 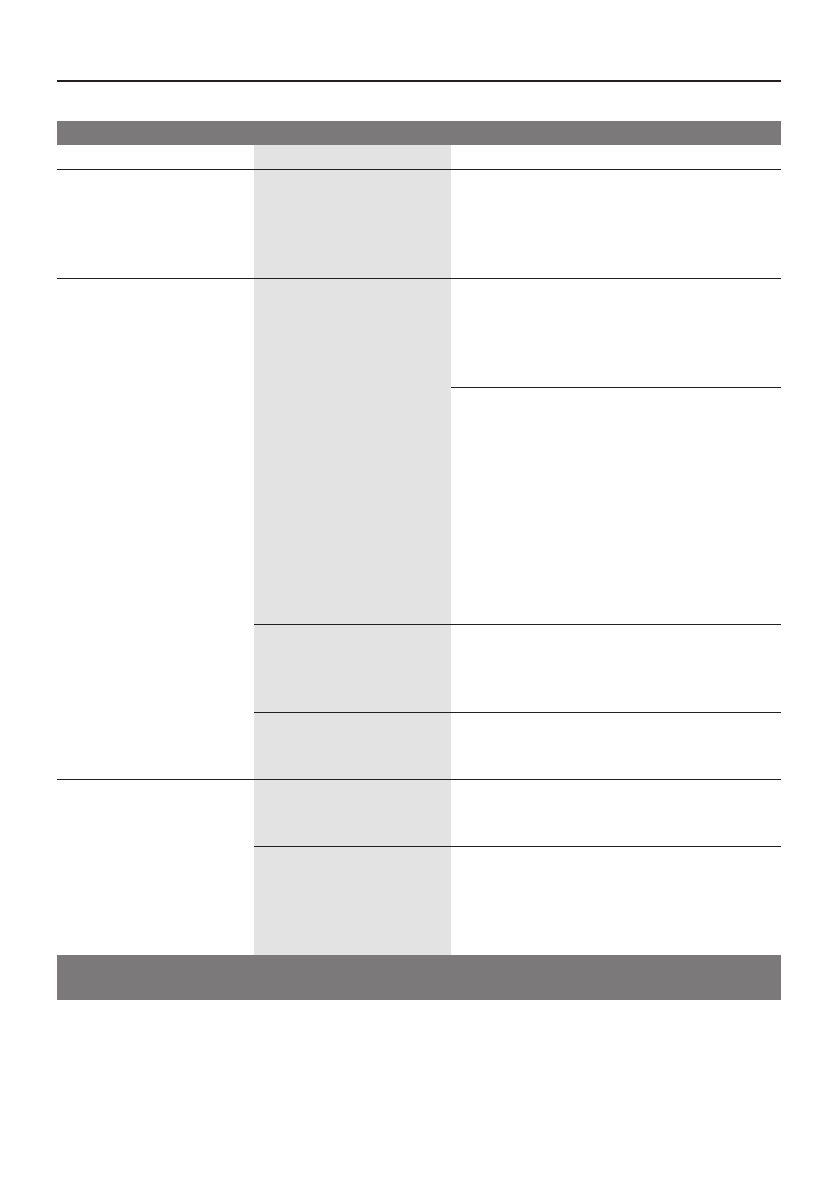 I want to click on table-header-bar, so click(x=419, y=133).